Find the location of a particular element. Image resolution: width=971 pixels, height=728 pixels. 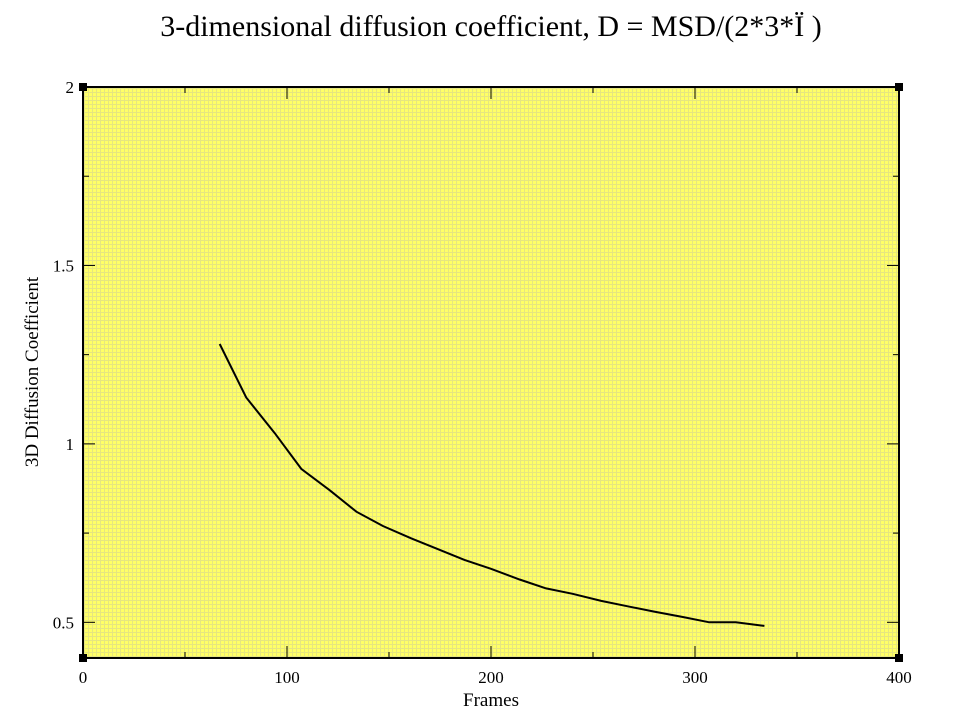

x-tick-label: 200 is located at coordinates (491, 677).